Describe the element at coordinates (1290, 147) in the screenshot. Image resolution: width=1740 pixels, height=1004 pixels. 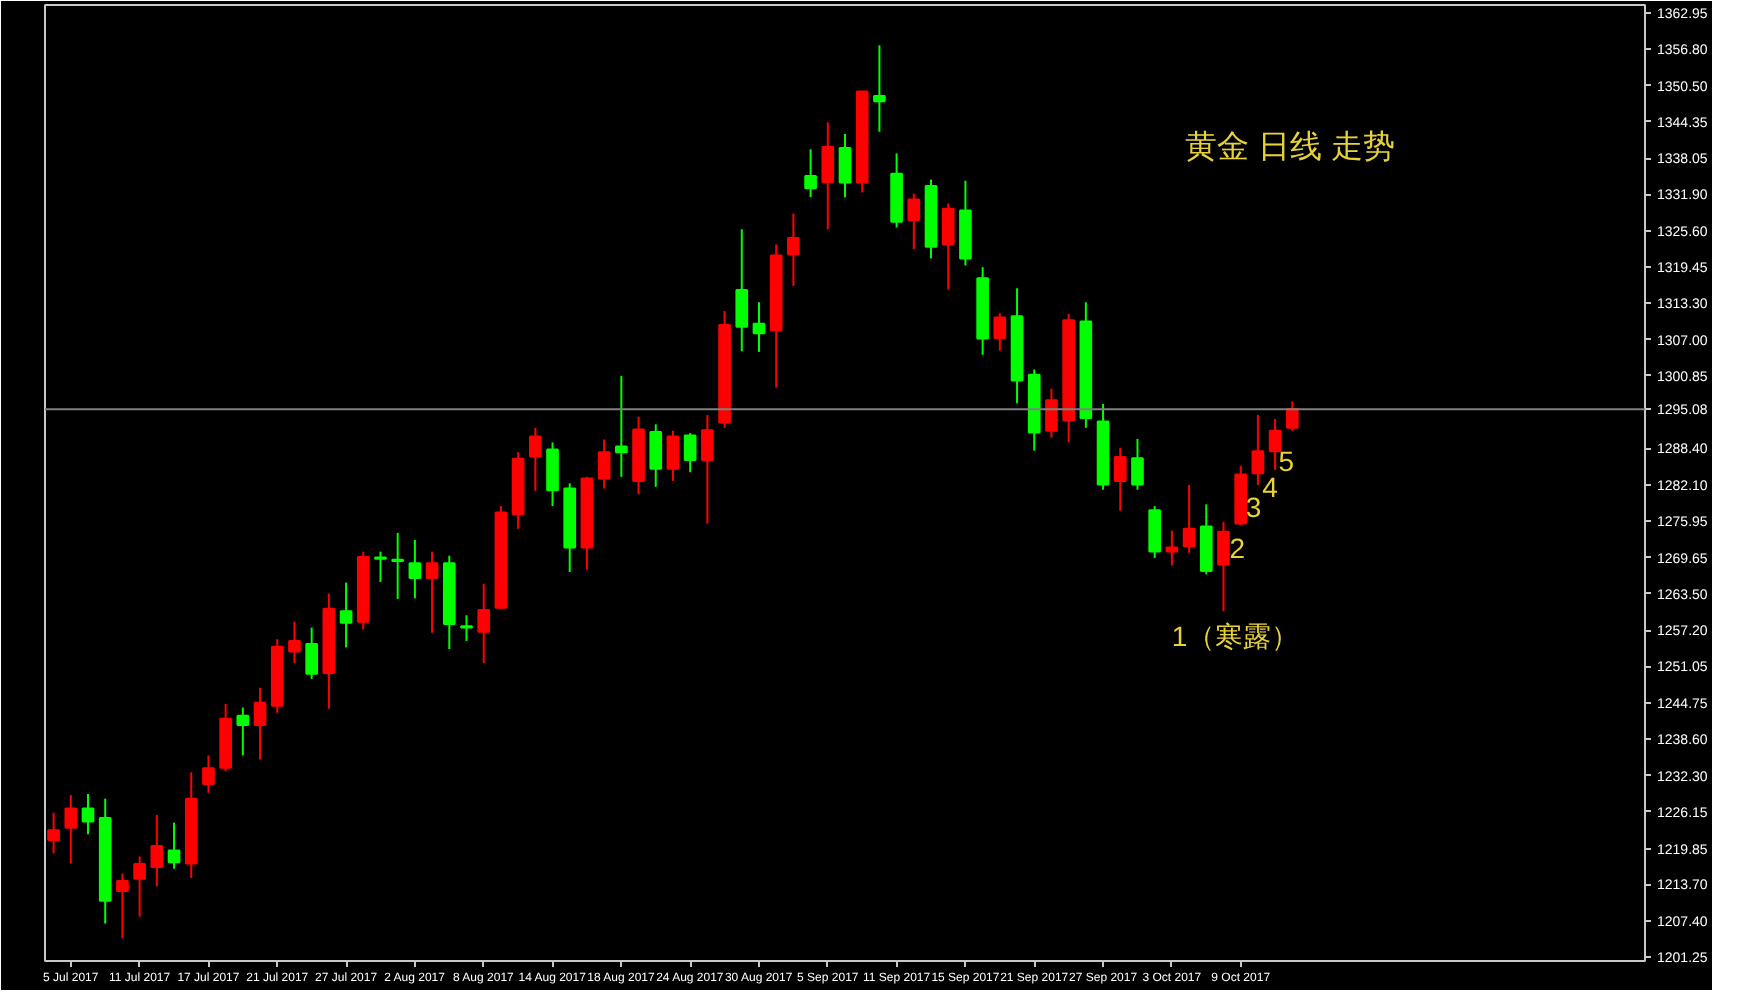
I see `text: 黄金 日线 走势` at that location.